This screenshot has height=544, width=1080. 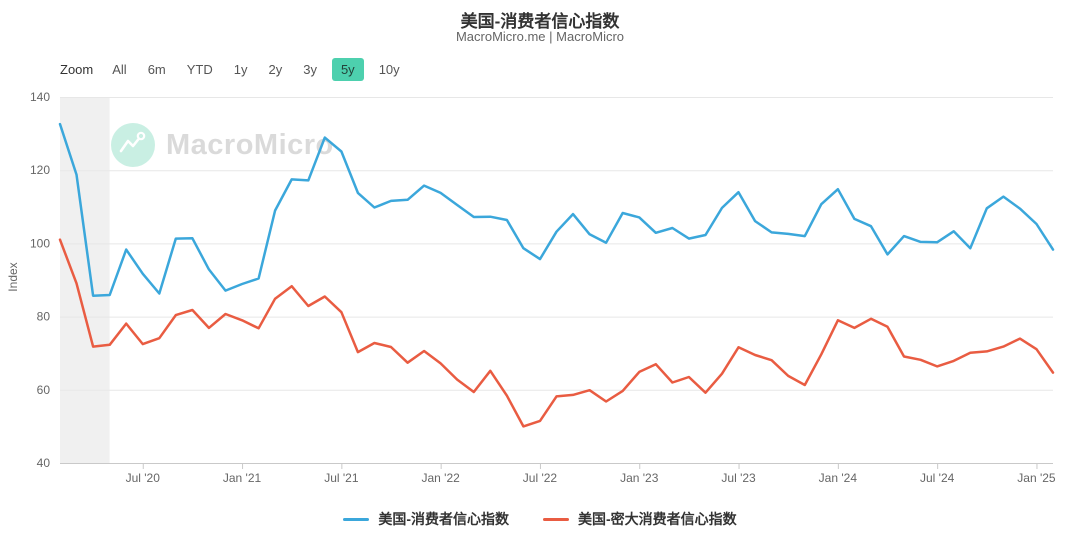 I want to click on svg-text: 100, so click(x=40, y=243).